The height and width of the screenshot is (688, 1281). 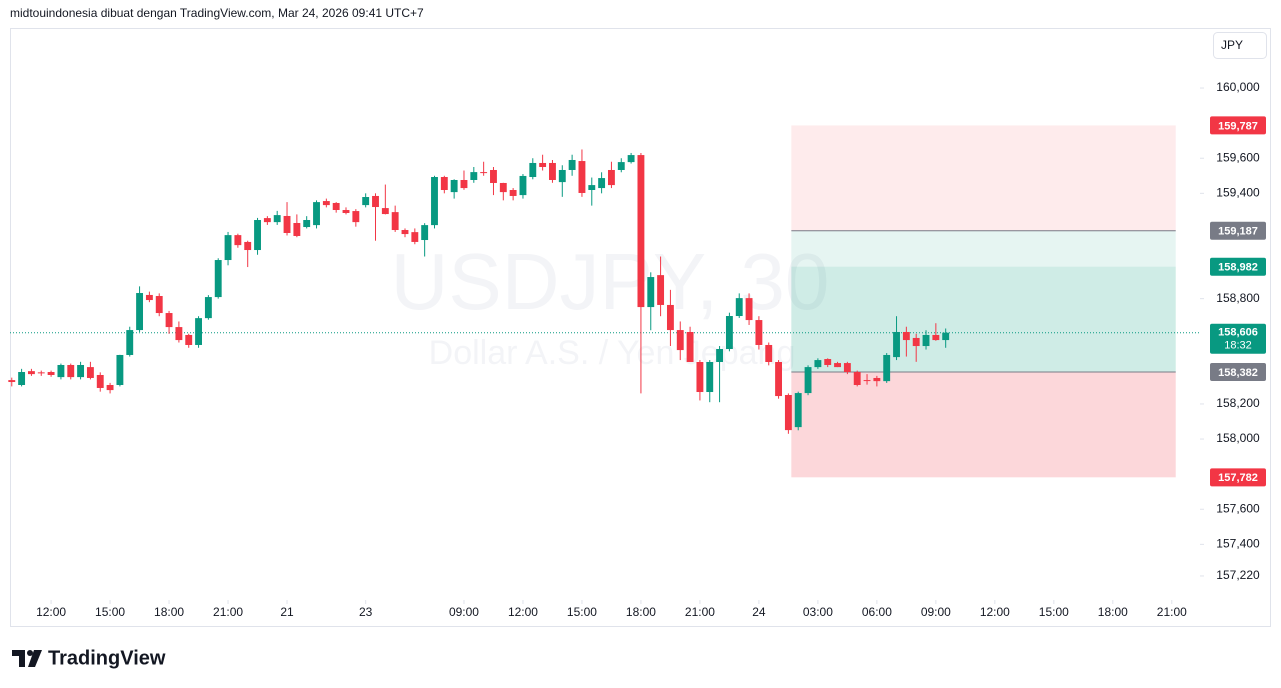 I want to click on countdown-label: 18:32, so click(x=1238, y=346).